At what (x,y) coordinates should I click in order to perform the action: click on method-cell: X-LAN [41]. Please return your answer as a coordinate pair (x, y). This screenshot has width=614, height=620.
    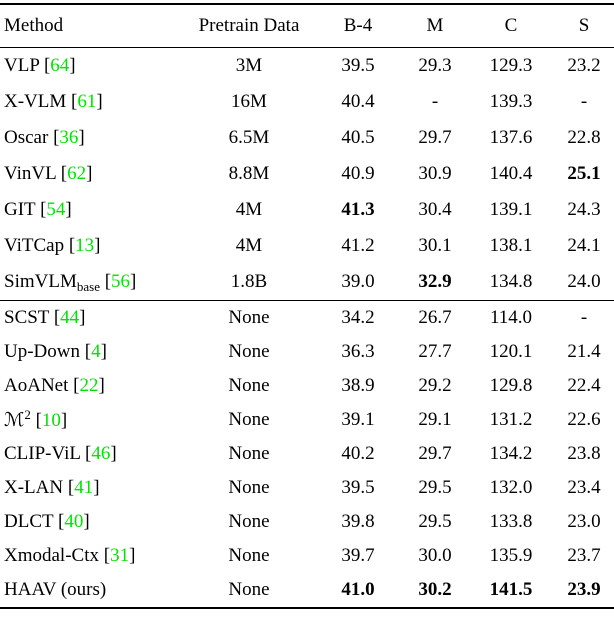
    Looking at the image, I should click on (92, 488).